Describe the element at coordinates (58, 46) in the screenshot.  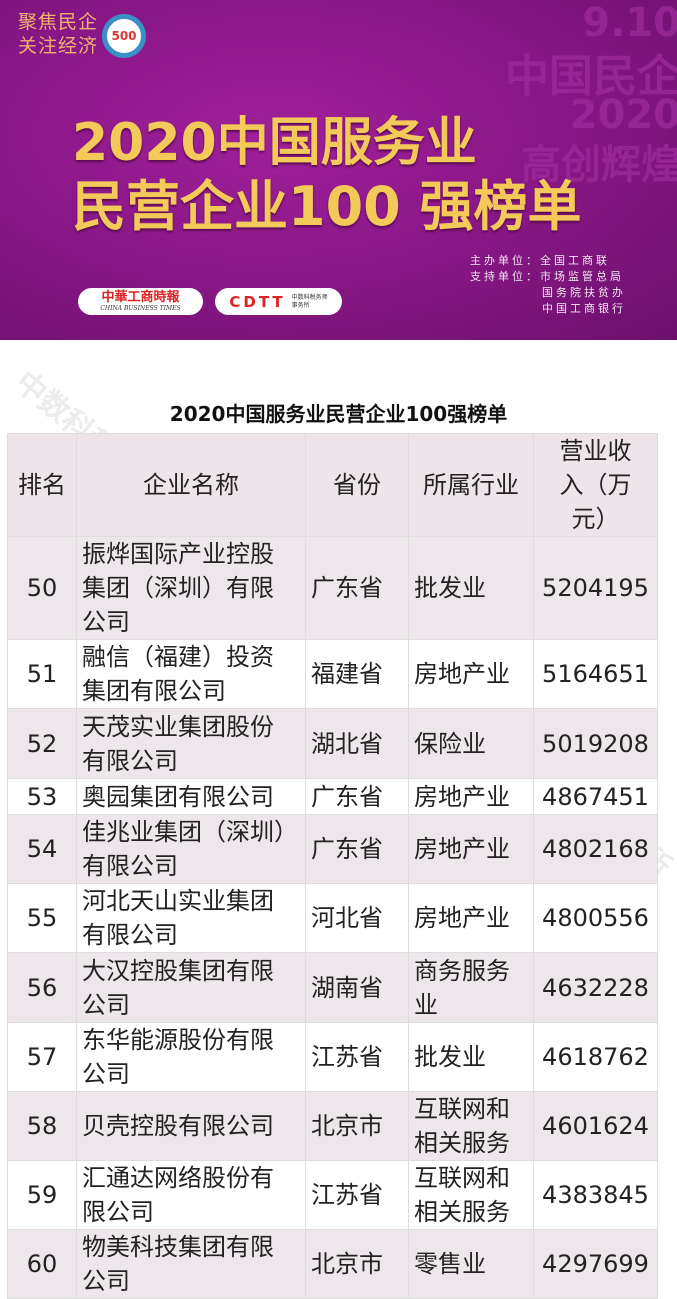
I see `slogan-line: 关注经济` at that location.